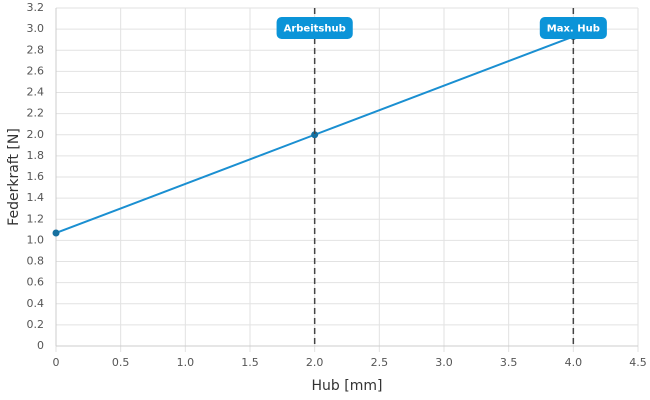 Image resolution: width=650 pixels, height=400 pixels. Describe the element at coordinates (36, 28) in the screenshot. I see `y-tick-label: 3.0` at that location.